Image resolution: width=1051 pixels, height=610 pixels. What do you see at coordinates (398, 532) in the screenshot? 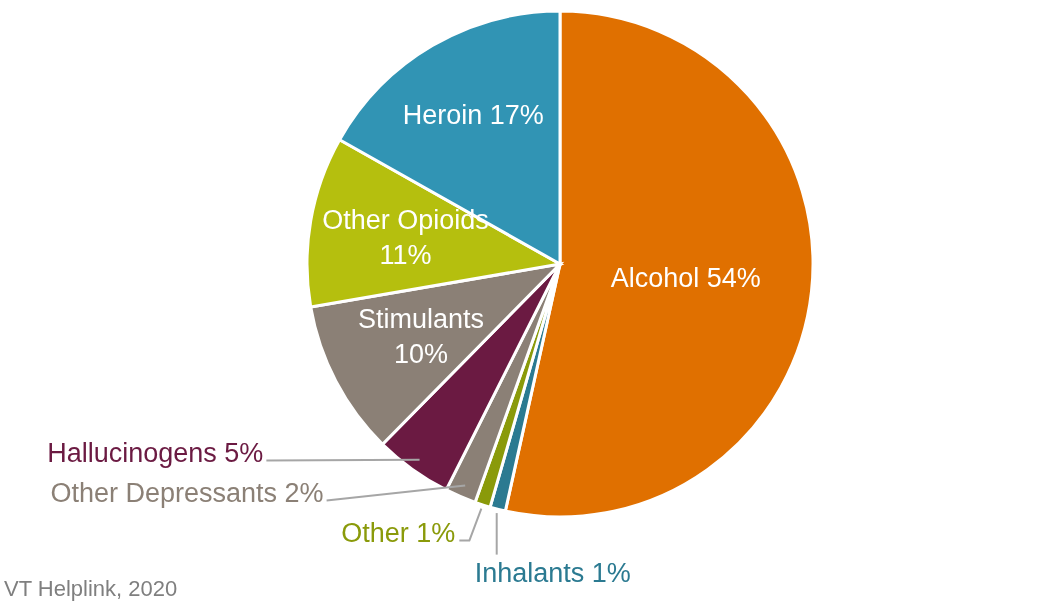
I see `slice-label: Other 1%` at bounding box center [398, 532].